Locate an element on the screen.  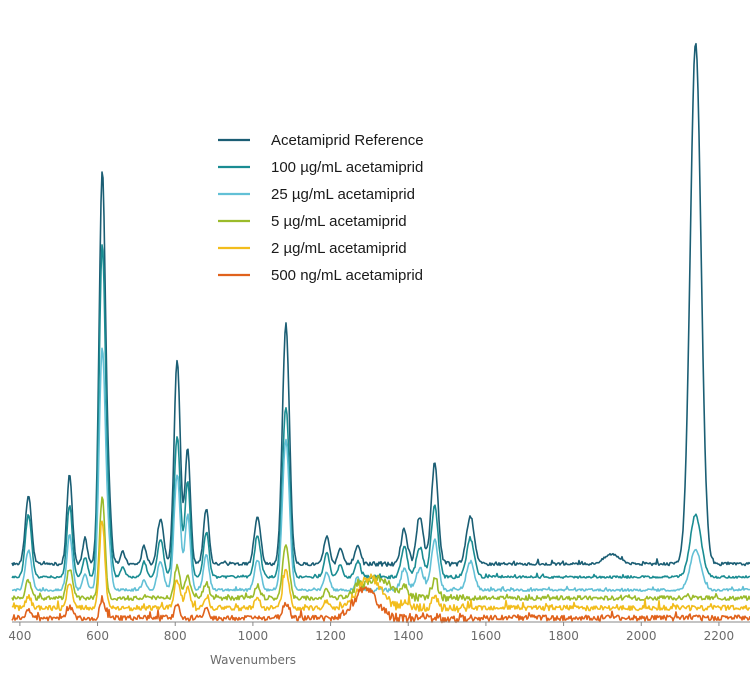
legend-label-3: 5 µg/mL acetamiprid is located at coordinates (339, 221).